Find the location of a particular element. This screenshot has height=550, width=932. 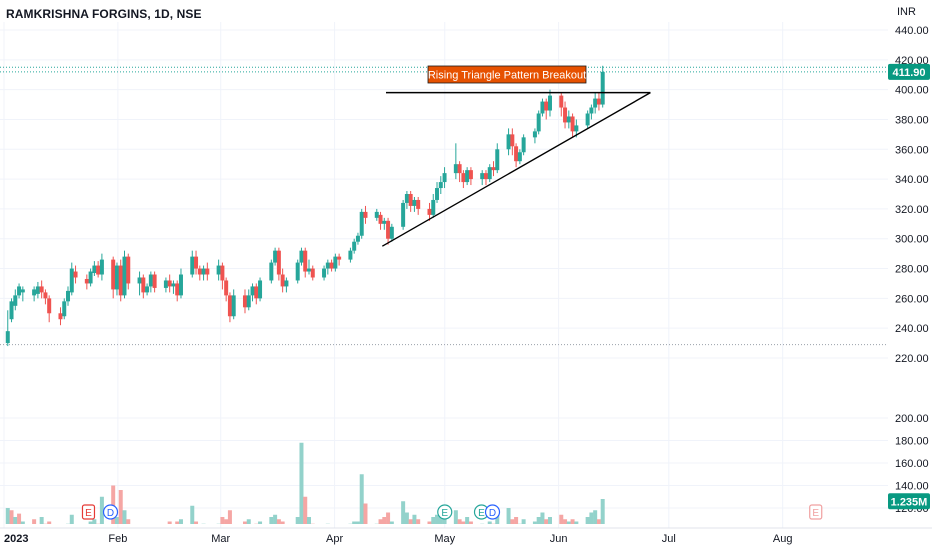

time-tick-label: Feb is located at coordinates (117, 539).